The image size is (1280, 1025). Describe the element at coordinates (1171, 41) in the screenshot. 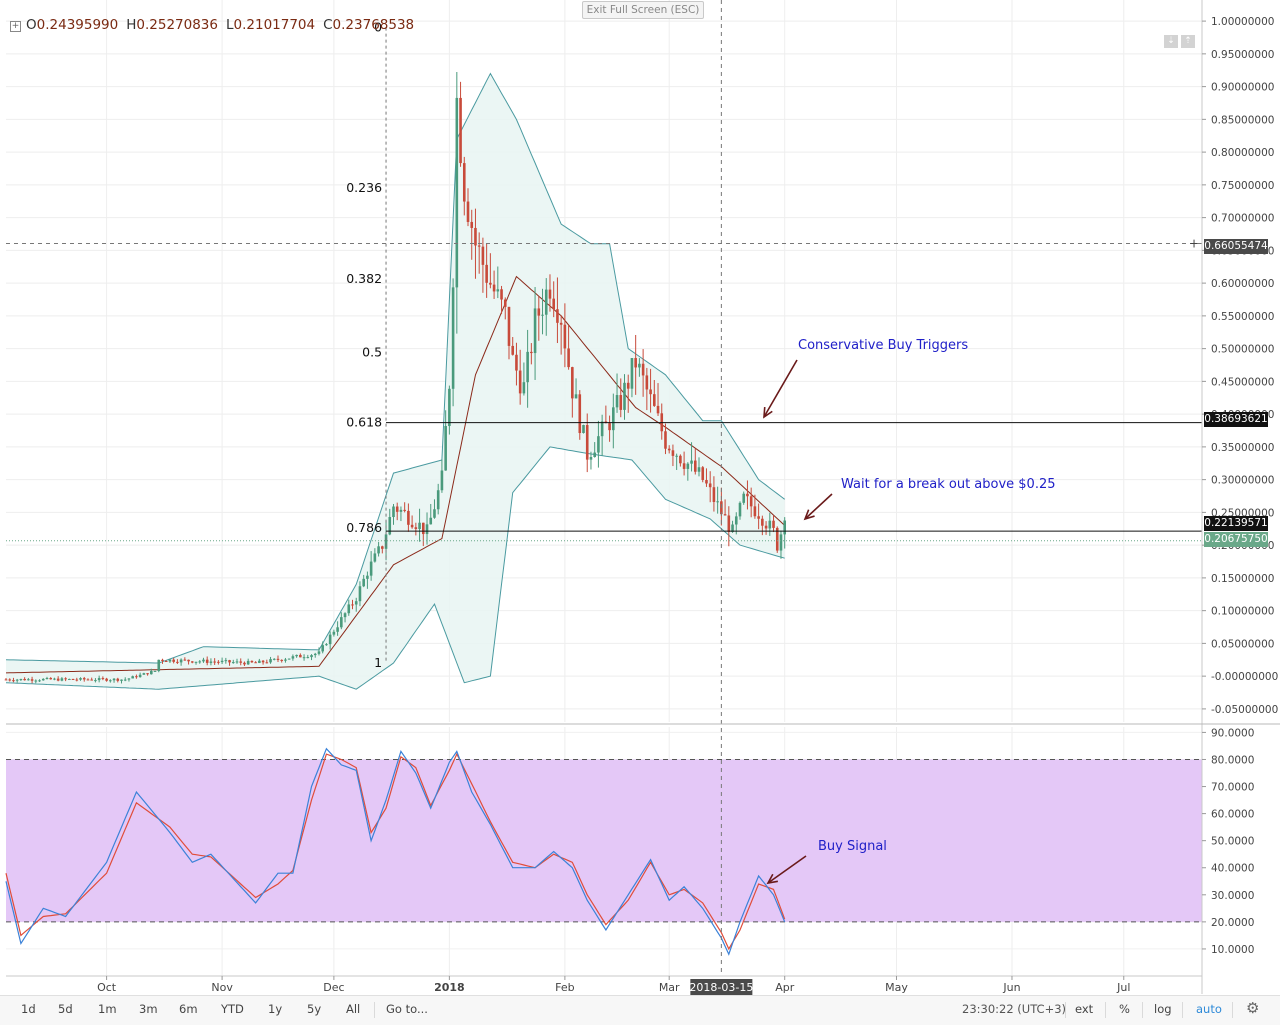

I see `scroll-down-icon: ⇣` at that location.